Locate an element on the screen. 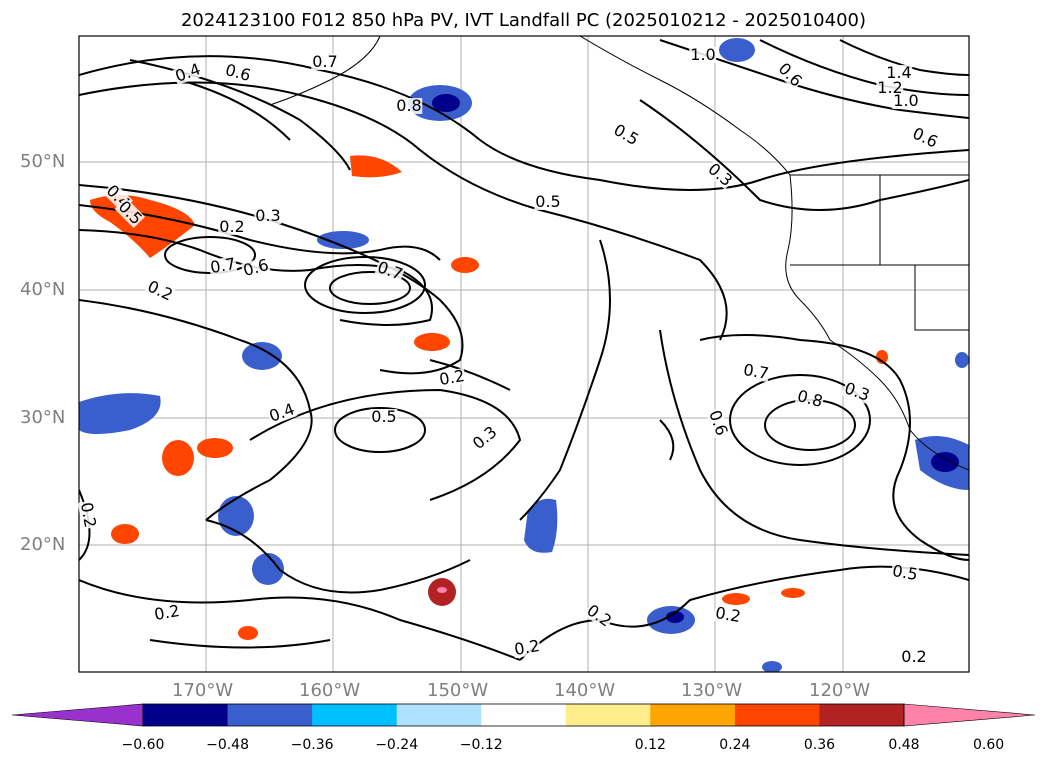 Image resolution: width=1047 pixels, height=765 pixels. lon-label-120w: 120°W is located at coordinates (840, 690).